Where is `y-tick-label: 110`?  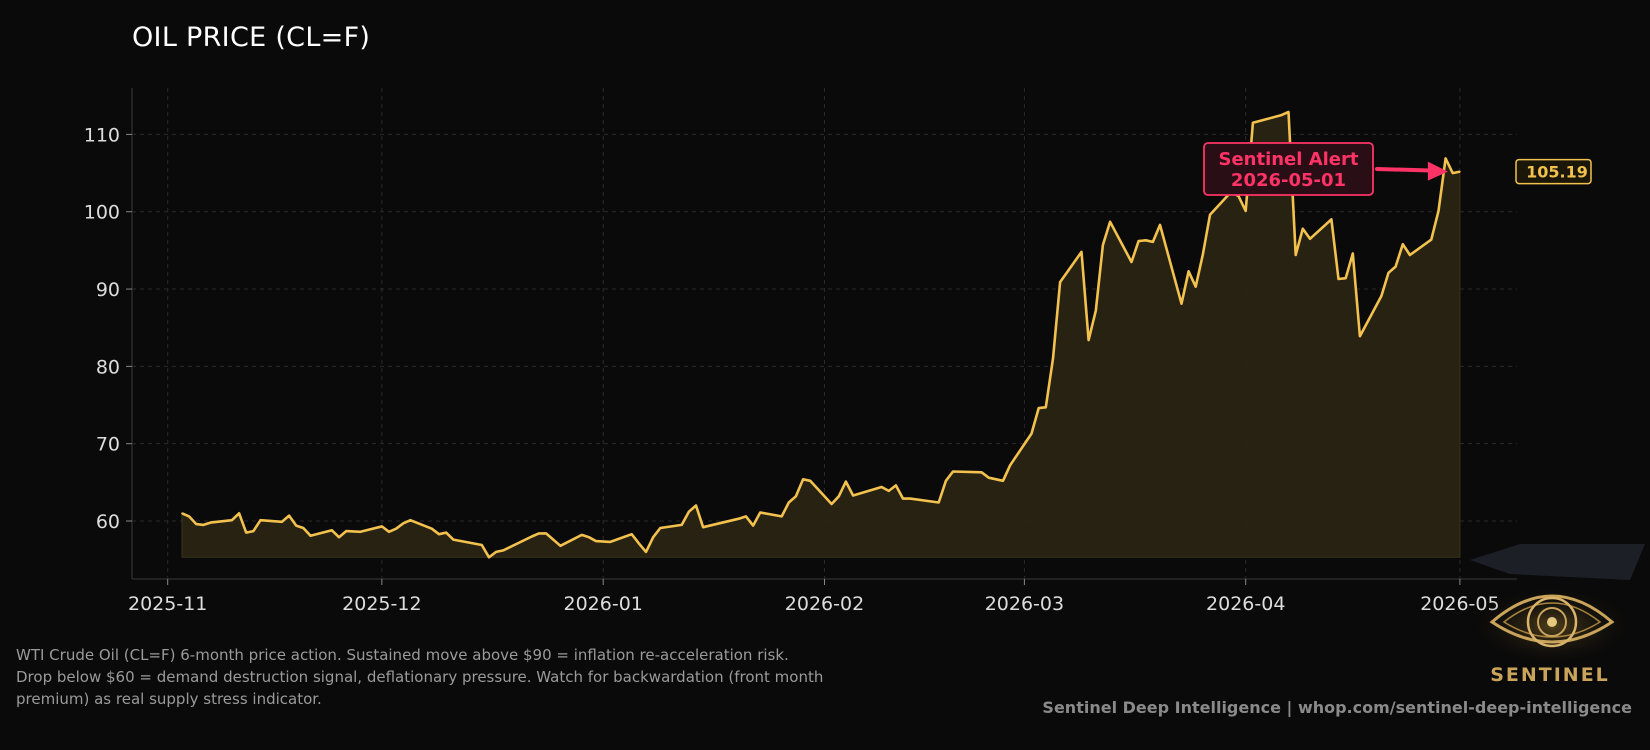
y-tick-label: 110 is located at coordinates (102, 135).